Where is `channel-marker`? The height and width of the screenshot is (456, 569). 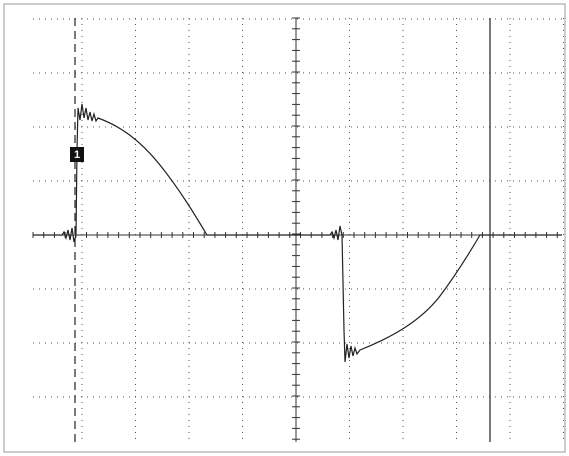
channel-marker is located at coordinates (77, 154).